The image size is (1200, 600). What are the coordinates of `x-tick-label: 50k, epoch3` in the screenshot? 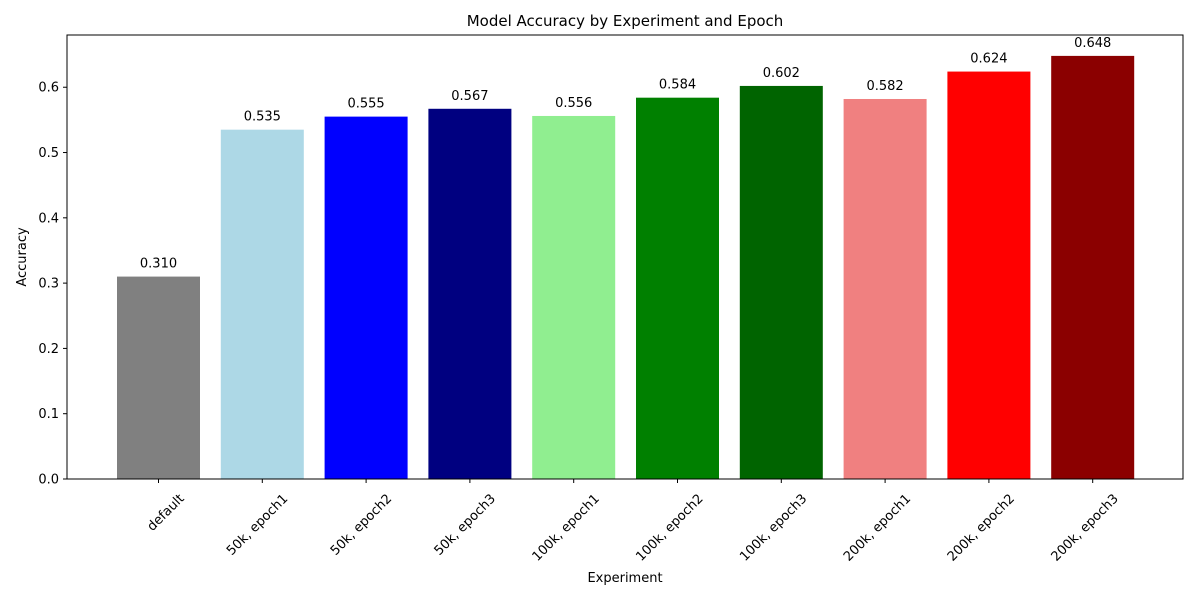 It's located at (465, 524).